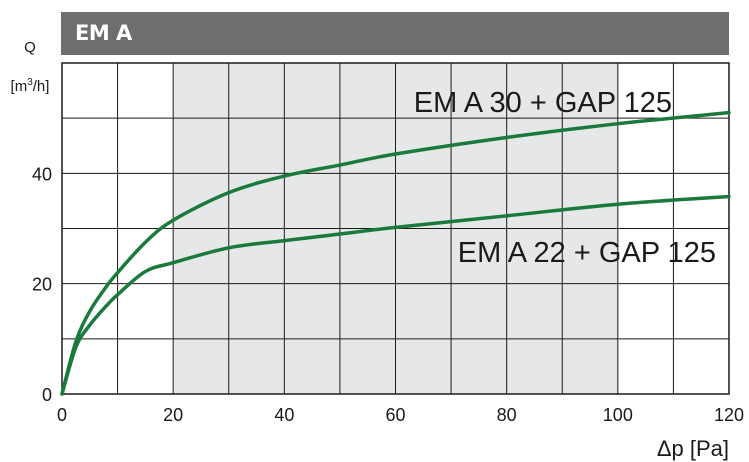 This screenshot has width=749, height=462. Describe the element at coordinates (507, 415) in the screenshot. I see `x-tick-label: 80` at that location.